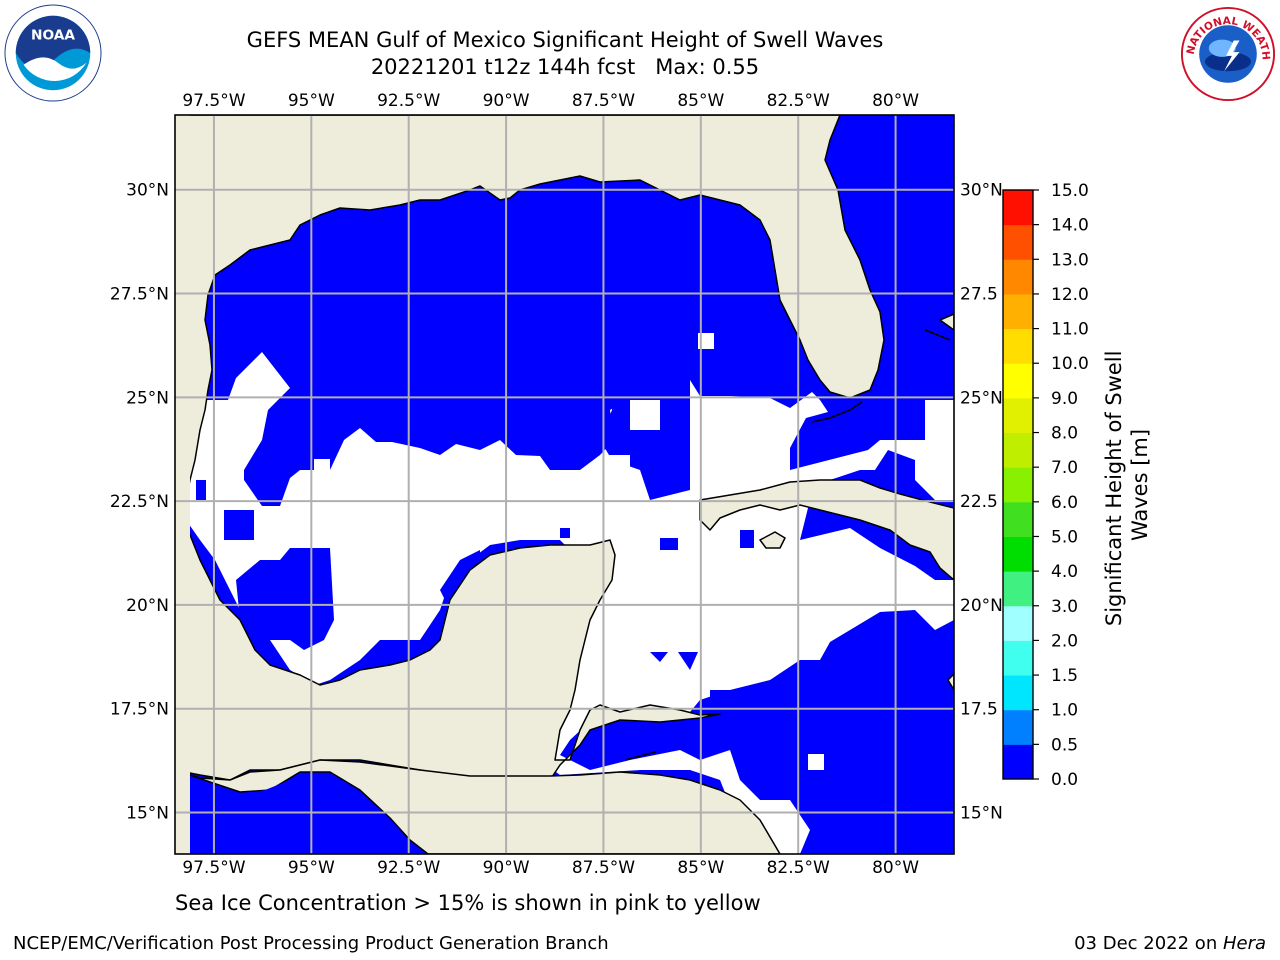  Describe the element at coordinates (213, 868) in the screenshot. I see `lon-label-bottom: 97.5°W` at that location.